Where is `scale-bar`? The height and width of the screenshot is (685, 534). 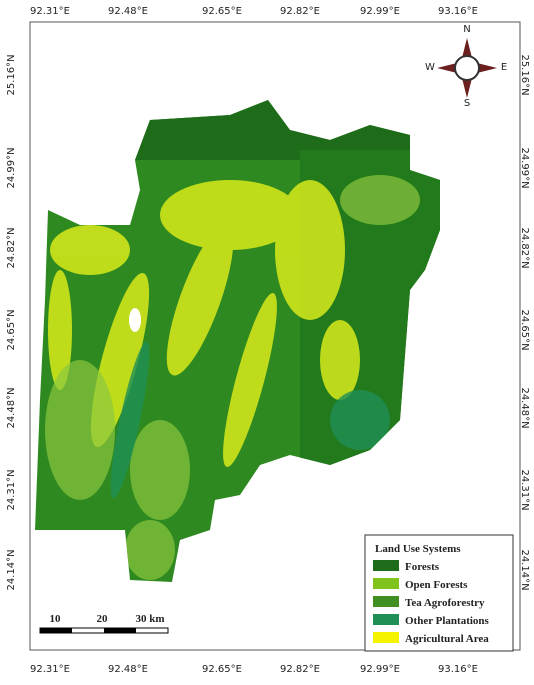
scale-bar is located at coordinates (104, 630).